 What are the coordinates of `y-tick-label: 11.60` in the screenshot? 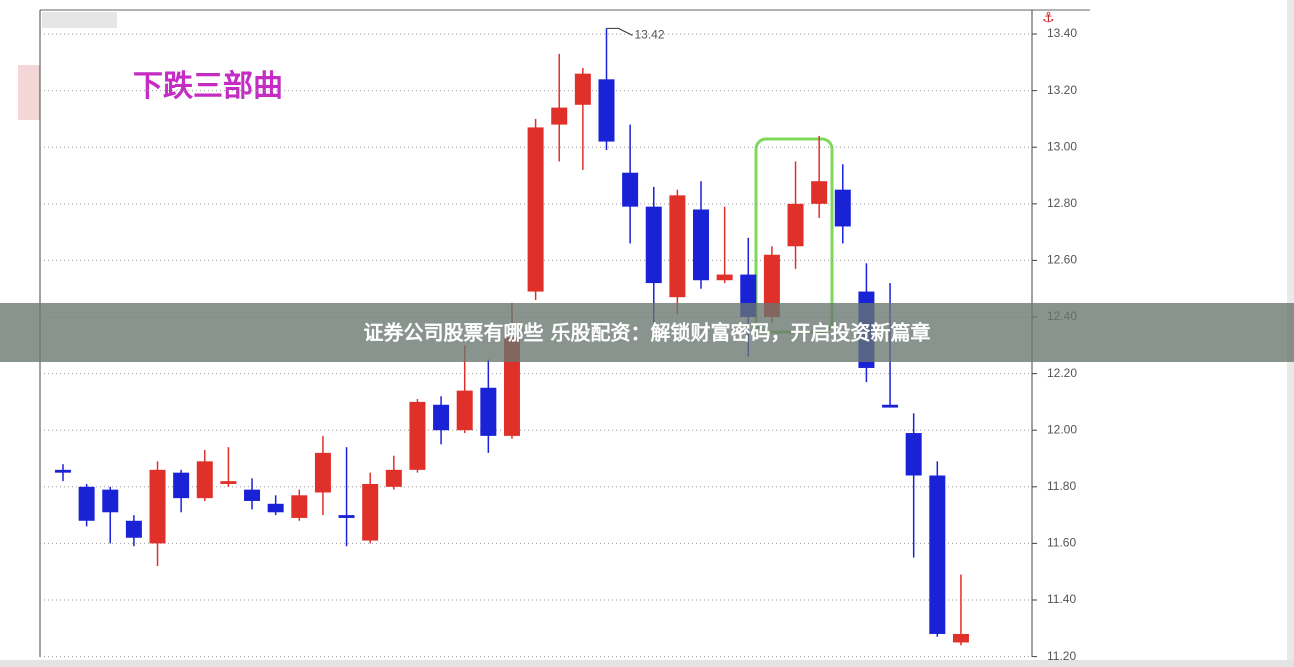 It's located at (1061, 543).